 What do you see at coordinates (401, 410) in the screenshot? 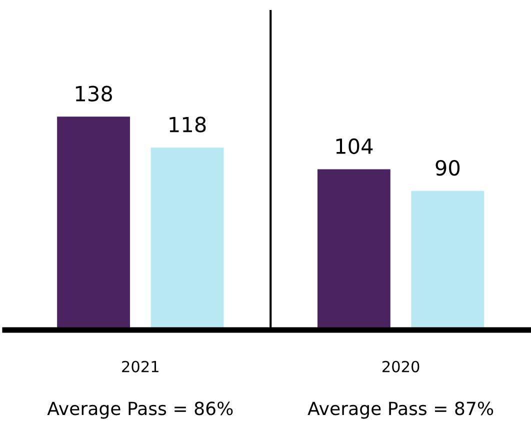
I see `text: Average Pass = 87%` at bounding box center [401, 410].